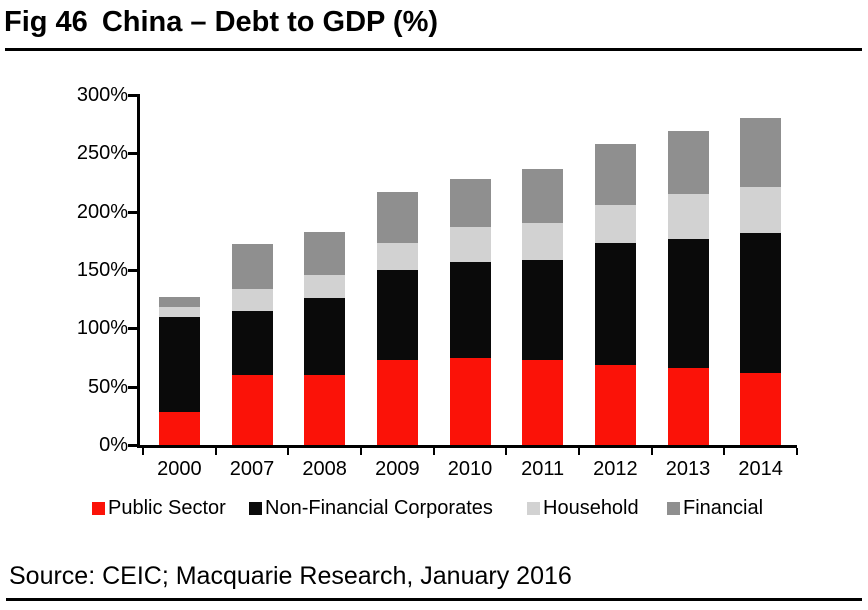 This screenshot has height=610, width=868. What do you see at coordinates (324, 469) in the screenshot?
I see `x-tick-label: 2008` at bounding box center [324, 469].